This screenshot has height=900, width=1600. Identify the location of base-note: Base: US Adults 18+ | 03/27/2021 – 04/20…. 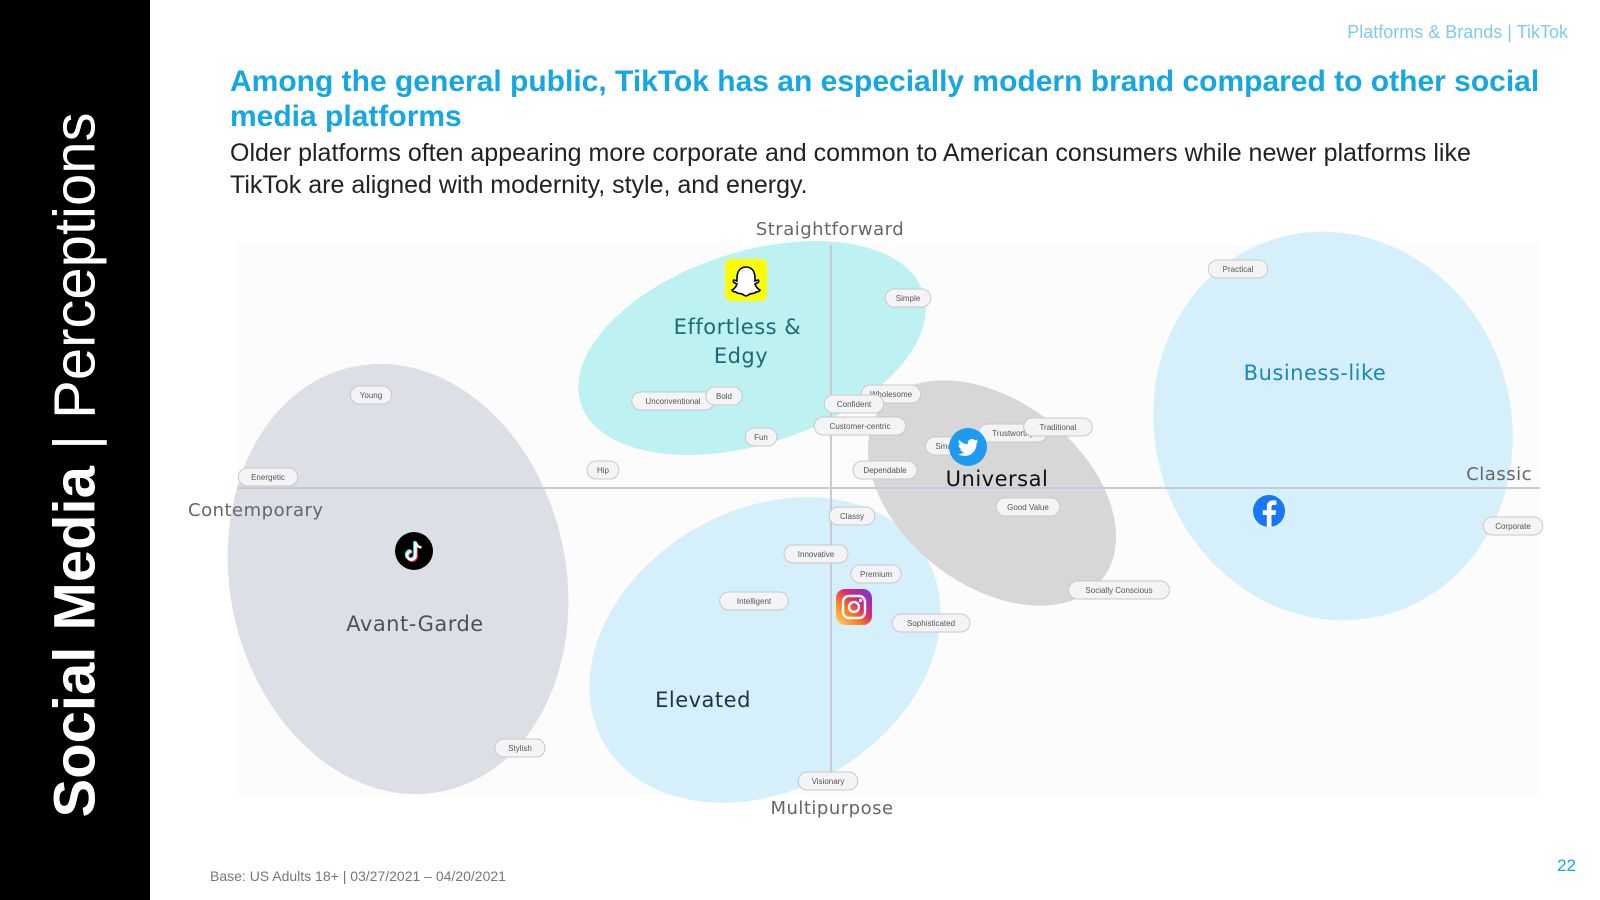
(358, 876).